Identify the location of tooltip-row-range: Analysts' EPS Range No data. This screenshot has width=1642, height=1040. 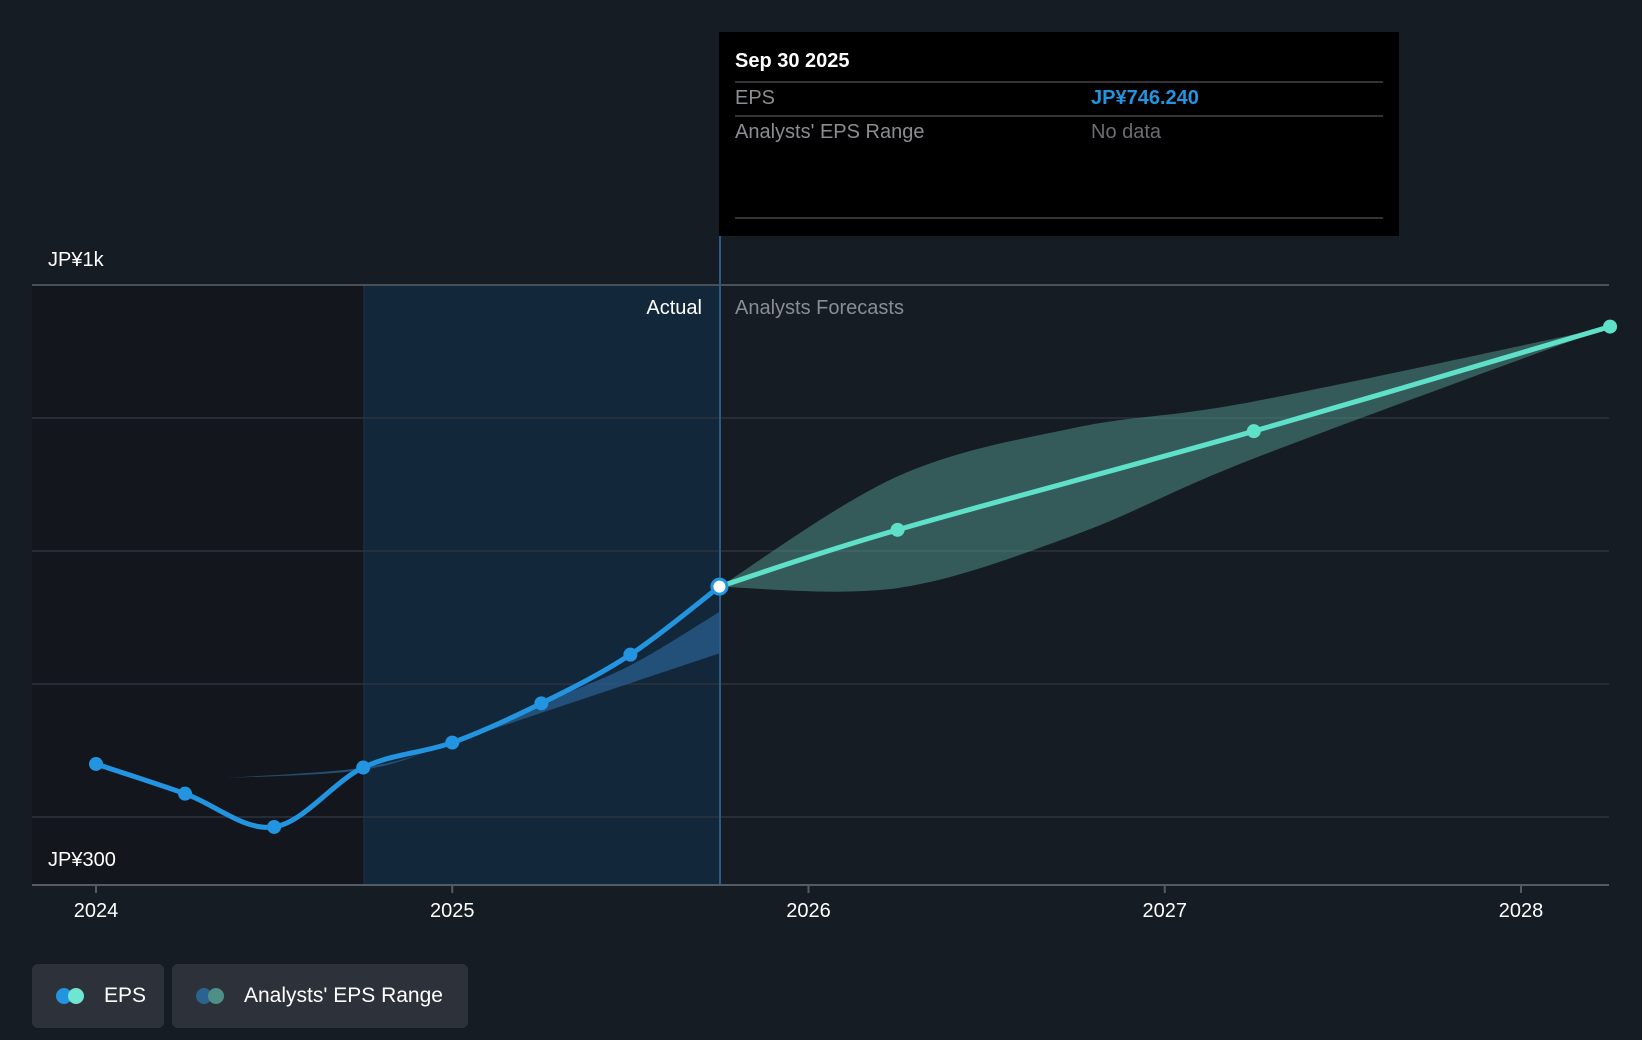
(1059, 133).